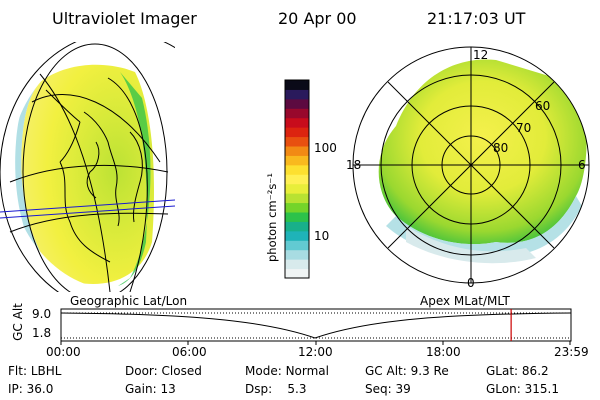  What do you see at coordinates (388, 389) in the screenshot?
I see `status-seq: Seq: 39` at bounding box center [388, 389].